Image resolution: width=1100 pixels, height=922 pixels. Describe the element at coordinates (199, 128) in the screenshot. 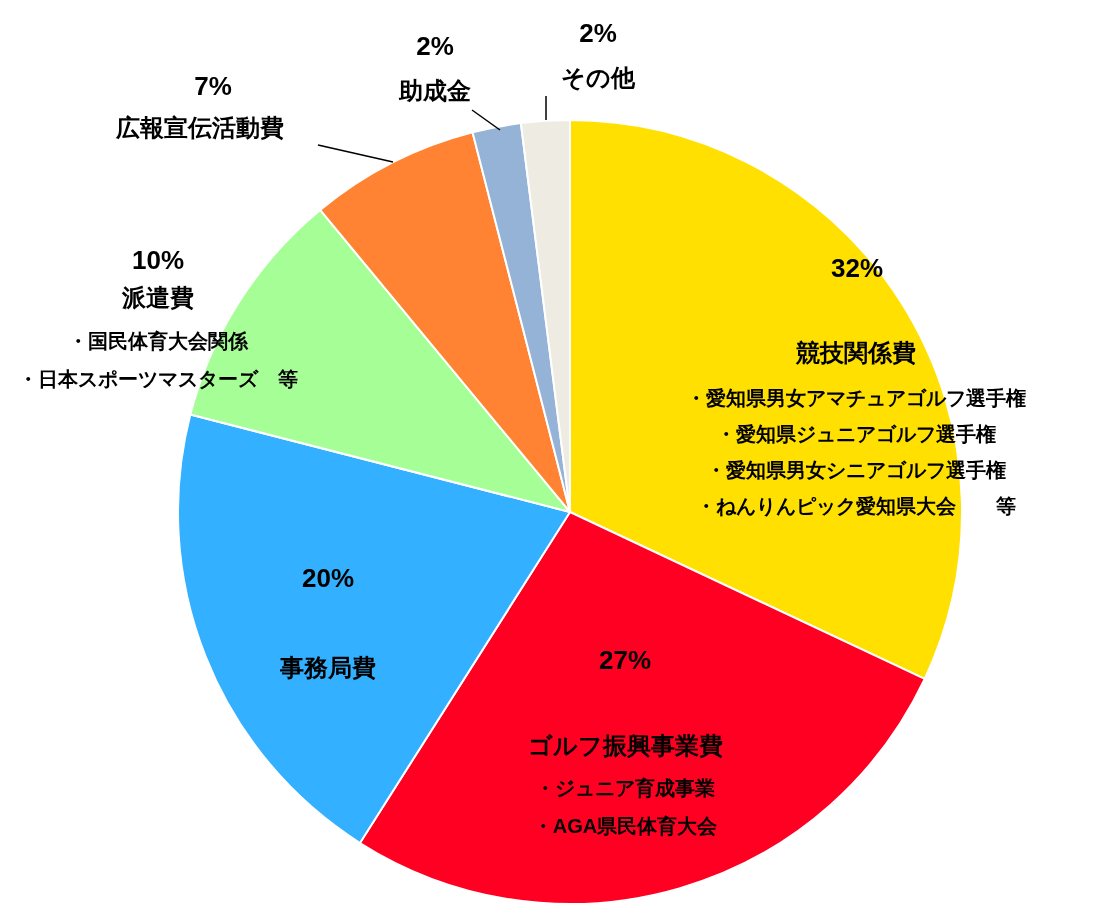

I see `slice-label: 広報宣伝活動費` at that location.